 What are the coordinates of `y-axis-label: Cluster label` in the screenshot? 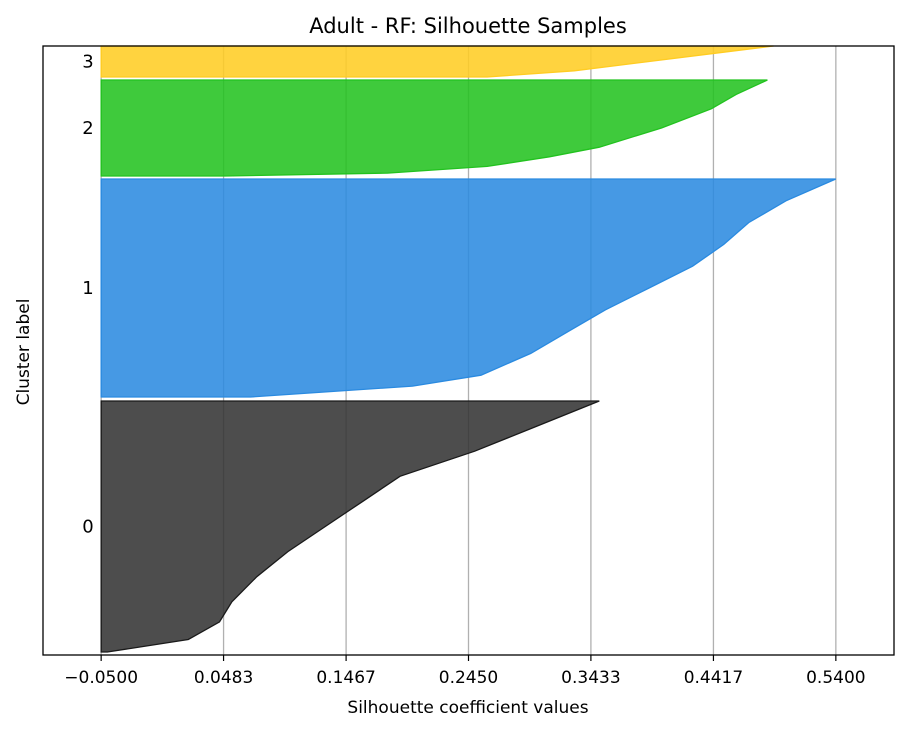 It's located at (24, 352).